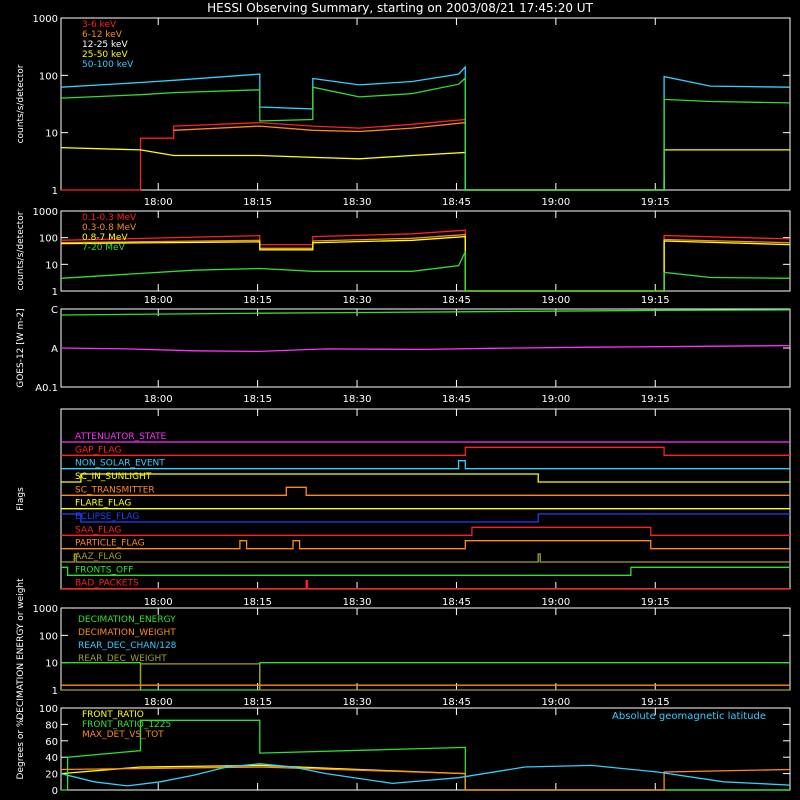 The width and height of the screenshot is (800, 800). What do you see at coordinates (123, 735) in the screenshot?
I see `legend-entry: MAX_DET_VS_TOT` at bounding box center [123, 735].